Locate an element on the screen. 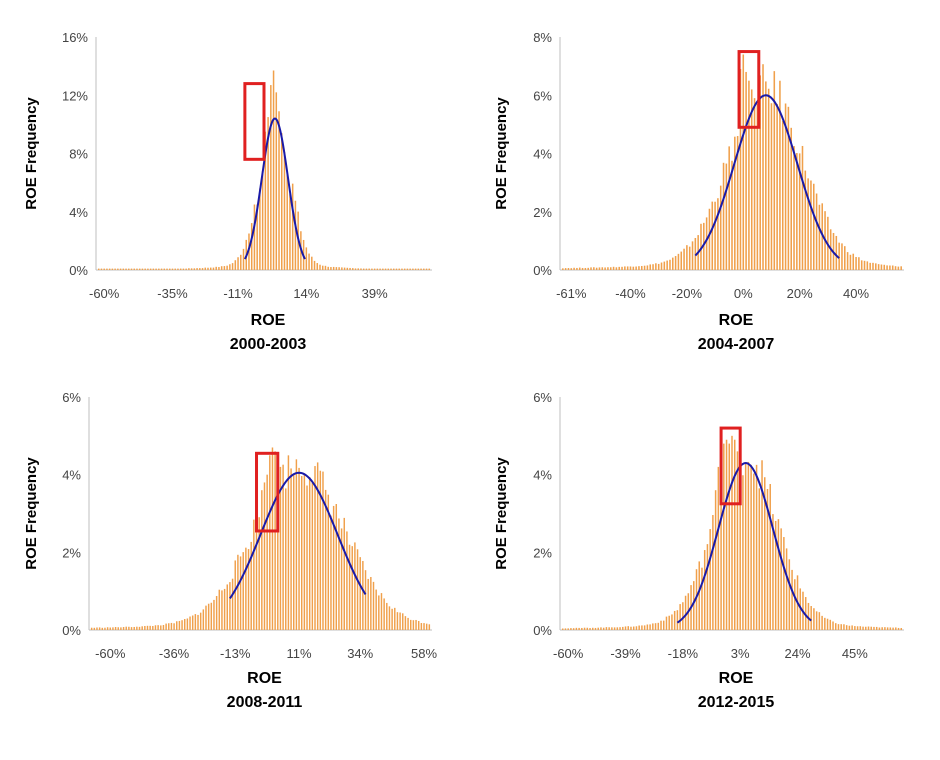 The width and height of the screenshot is (940, 760). y-tick-label: 2% is located at coordinates (542, 552).